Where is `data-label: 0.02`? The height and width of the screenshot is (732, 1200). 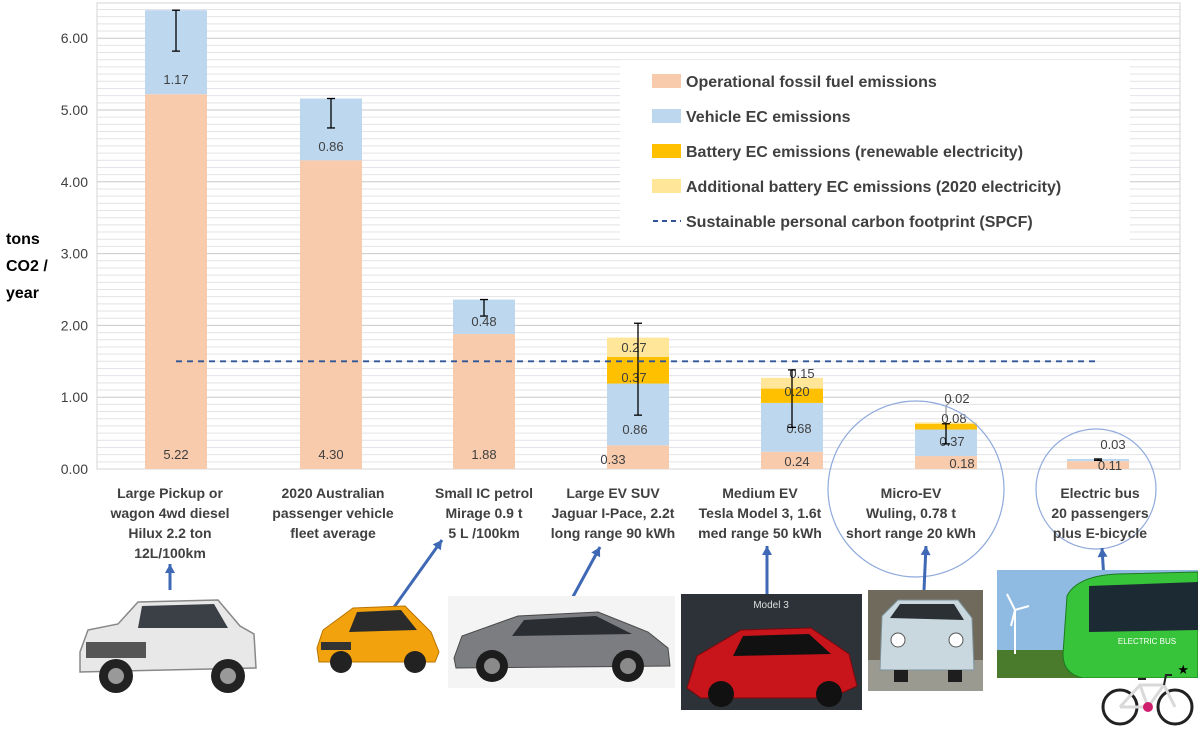
data-label: 0.02 is located at coordinates (956, 398).